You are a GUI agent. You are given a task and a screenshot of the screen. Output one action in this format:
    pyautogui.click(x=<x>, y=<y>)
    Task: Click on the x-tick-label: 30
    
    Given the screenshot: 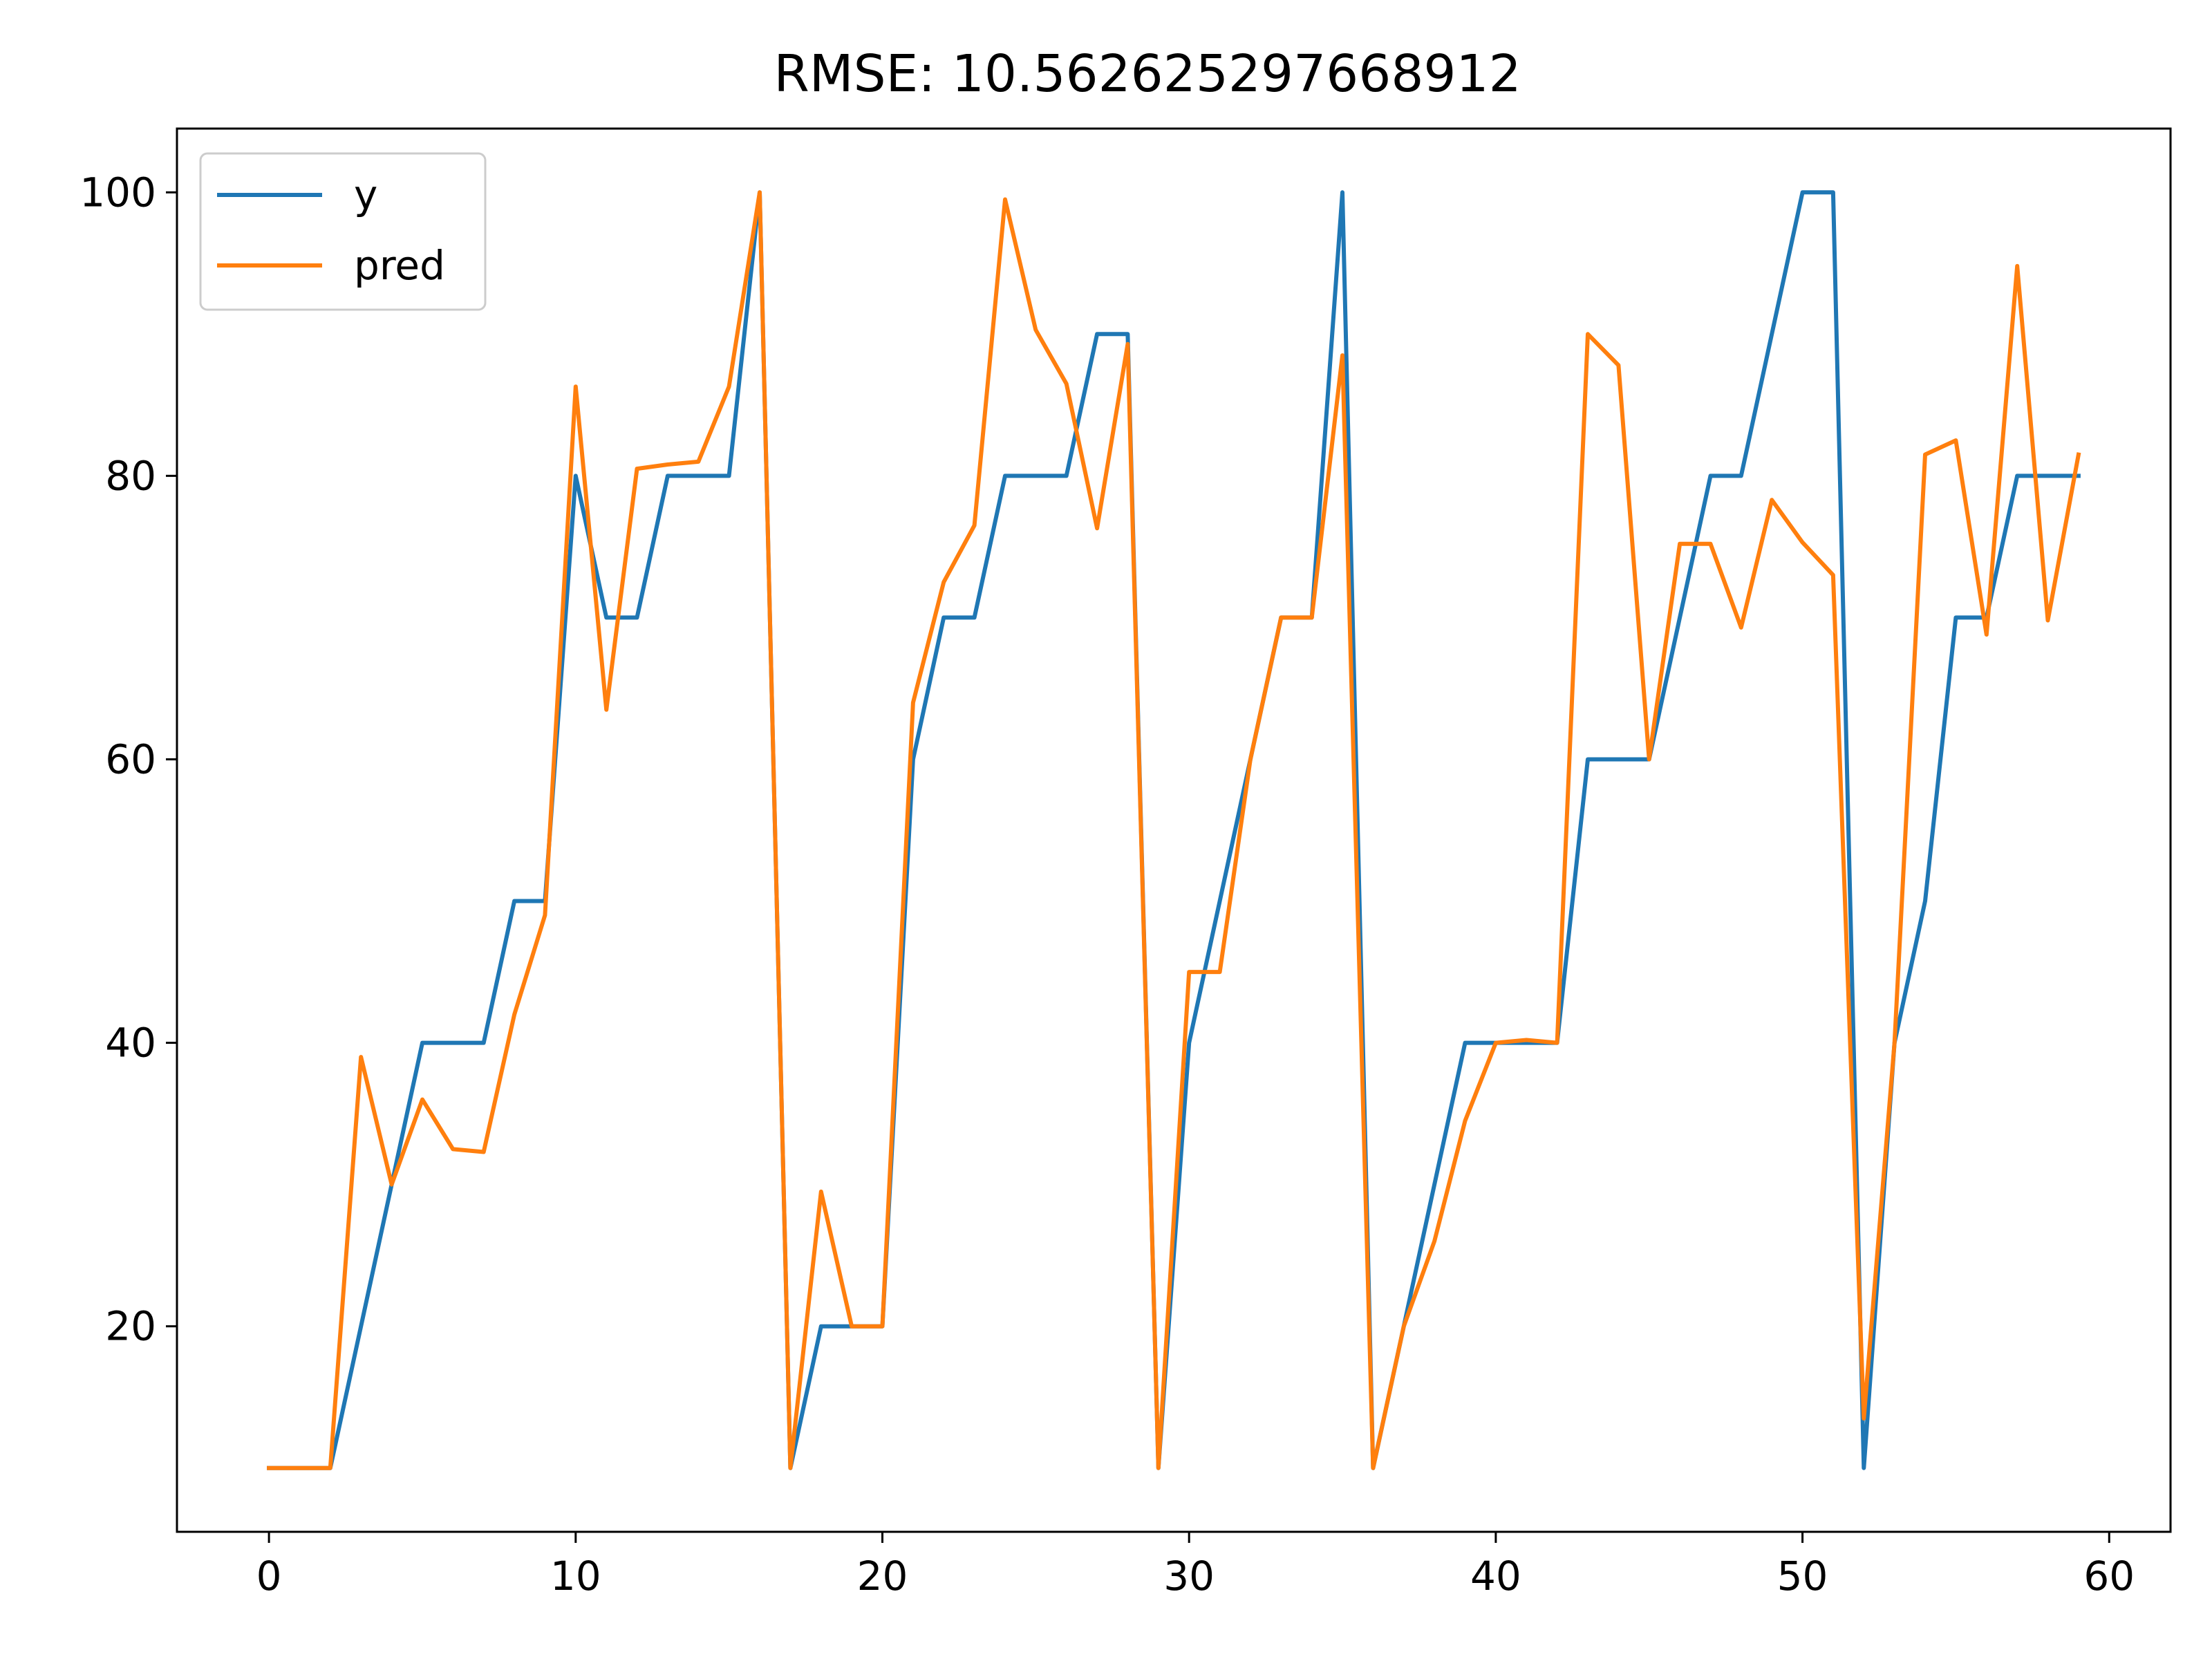 What is the action you would take?
    pyautogui.click(x=1189, y=1577)
    